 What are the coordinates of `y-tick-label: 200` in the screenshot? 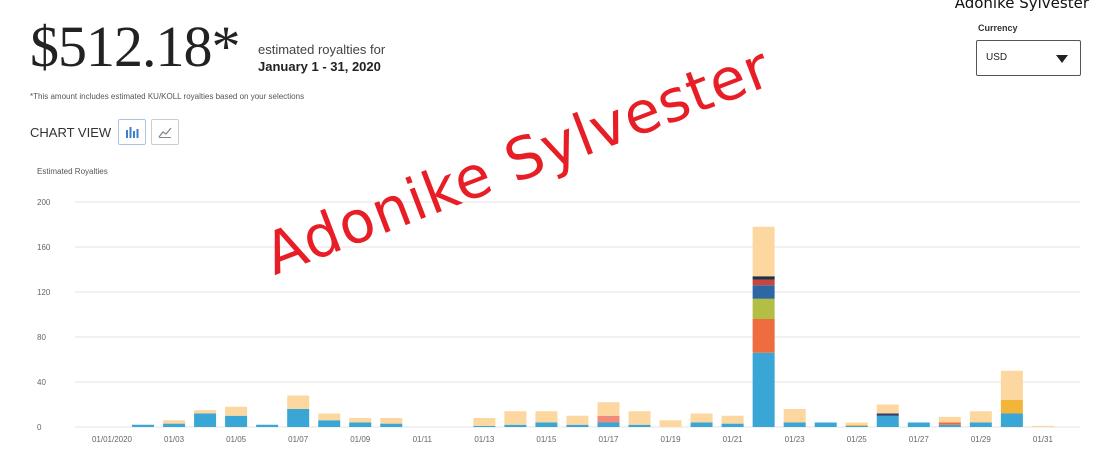 It's located at (44, 202).